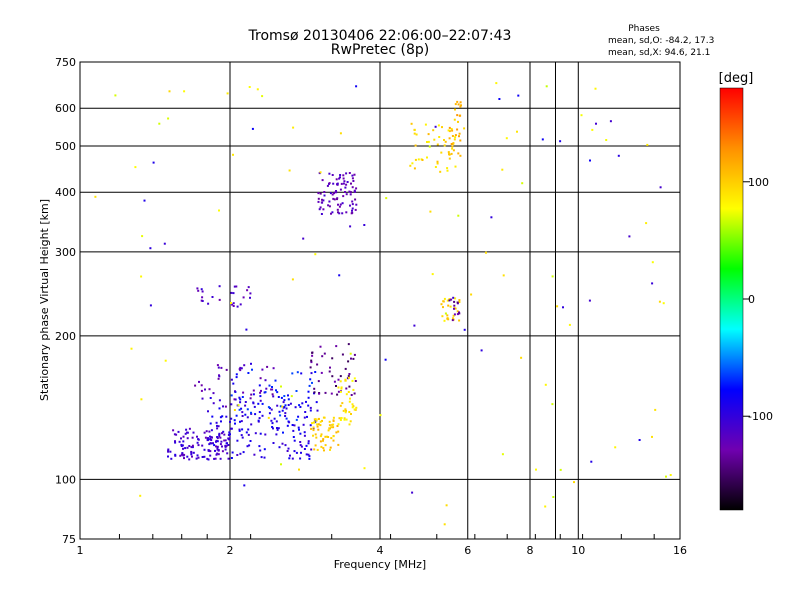  Describe the element at coordinates (530, 550) in the screenshot. I see `x-tick-label: 8` at that location.